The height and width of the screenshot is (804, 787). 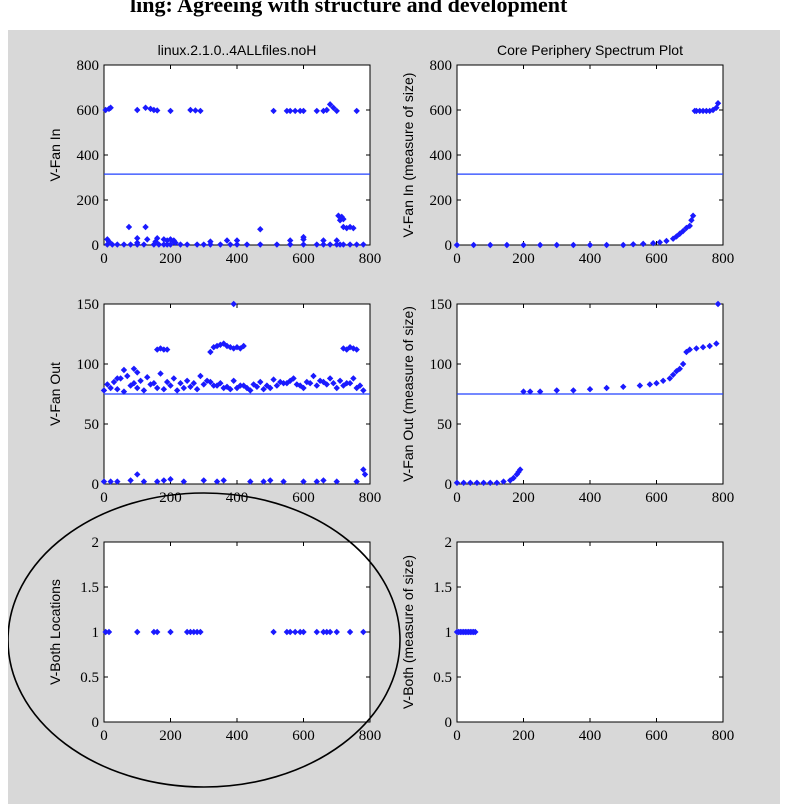 What do you see at coordinates (441, 66) in the screenshot?
I see `y-tick-label: 800` at bounding box center [441, 66].